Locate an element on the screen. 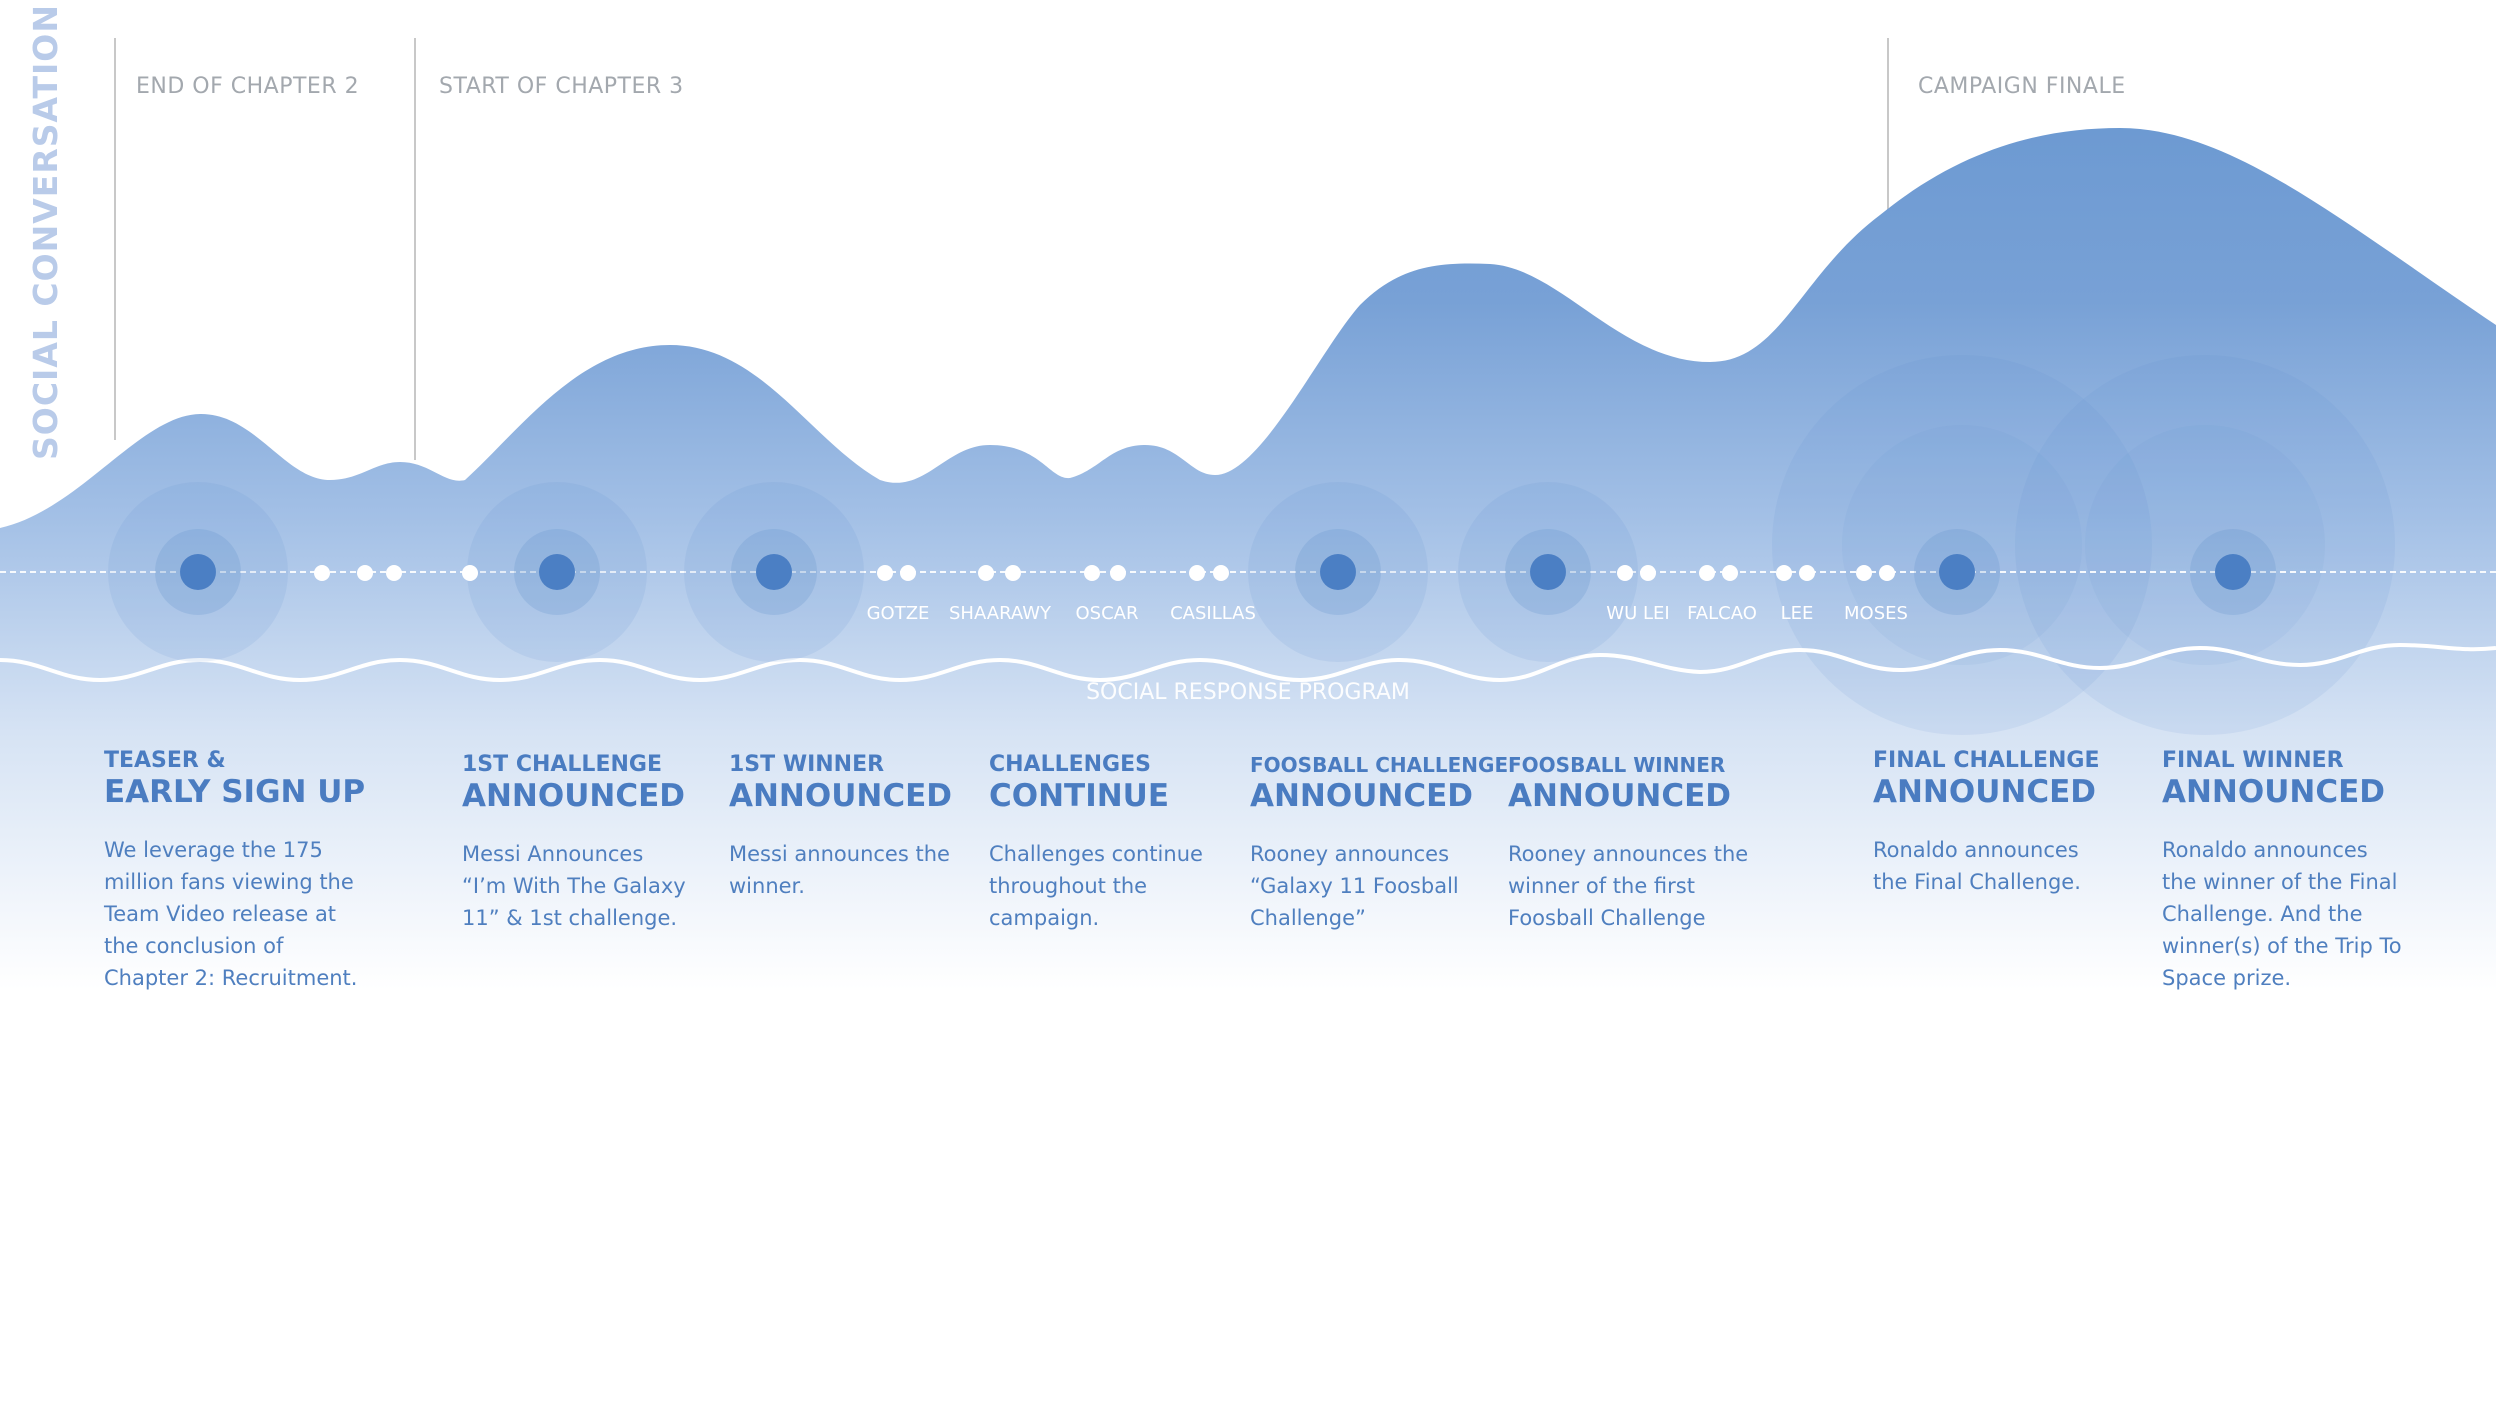 This screenshot has height=1404, width=2496. name-label: GOTZE is located at coordinates (898, 613).